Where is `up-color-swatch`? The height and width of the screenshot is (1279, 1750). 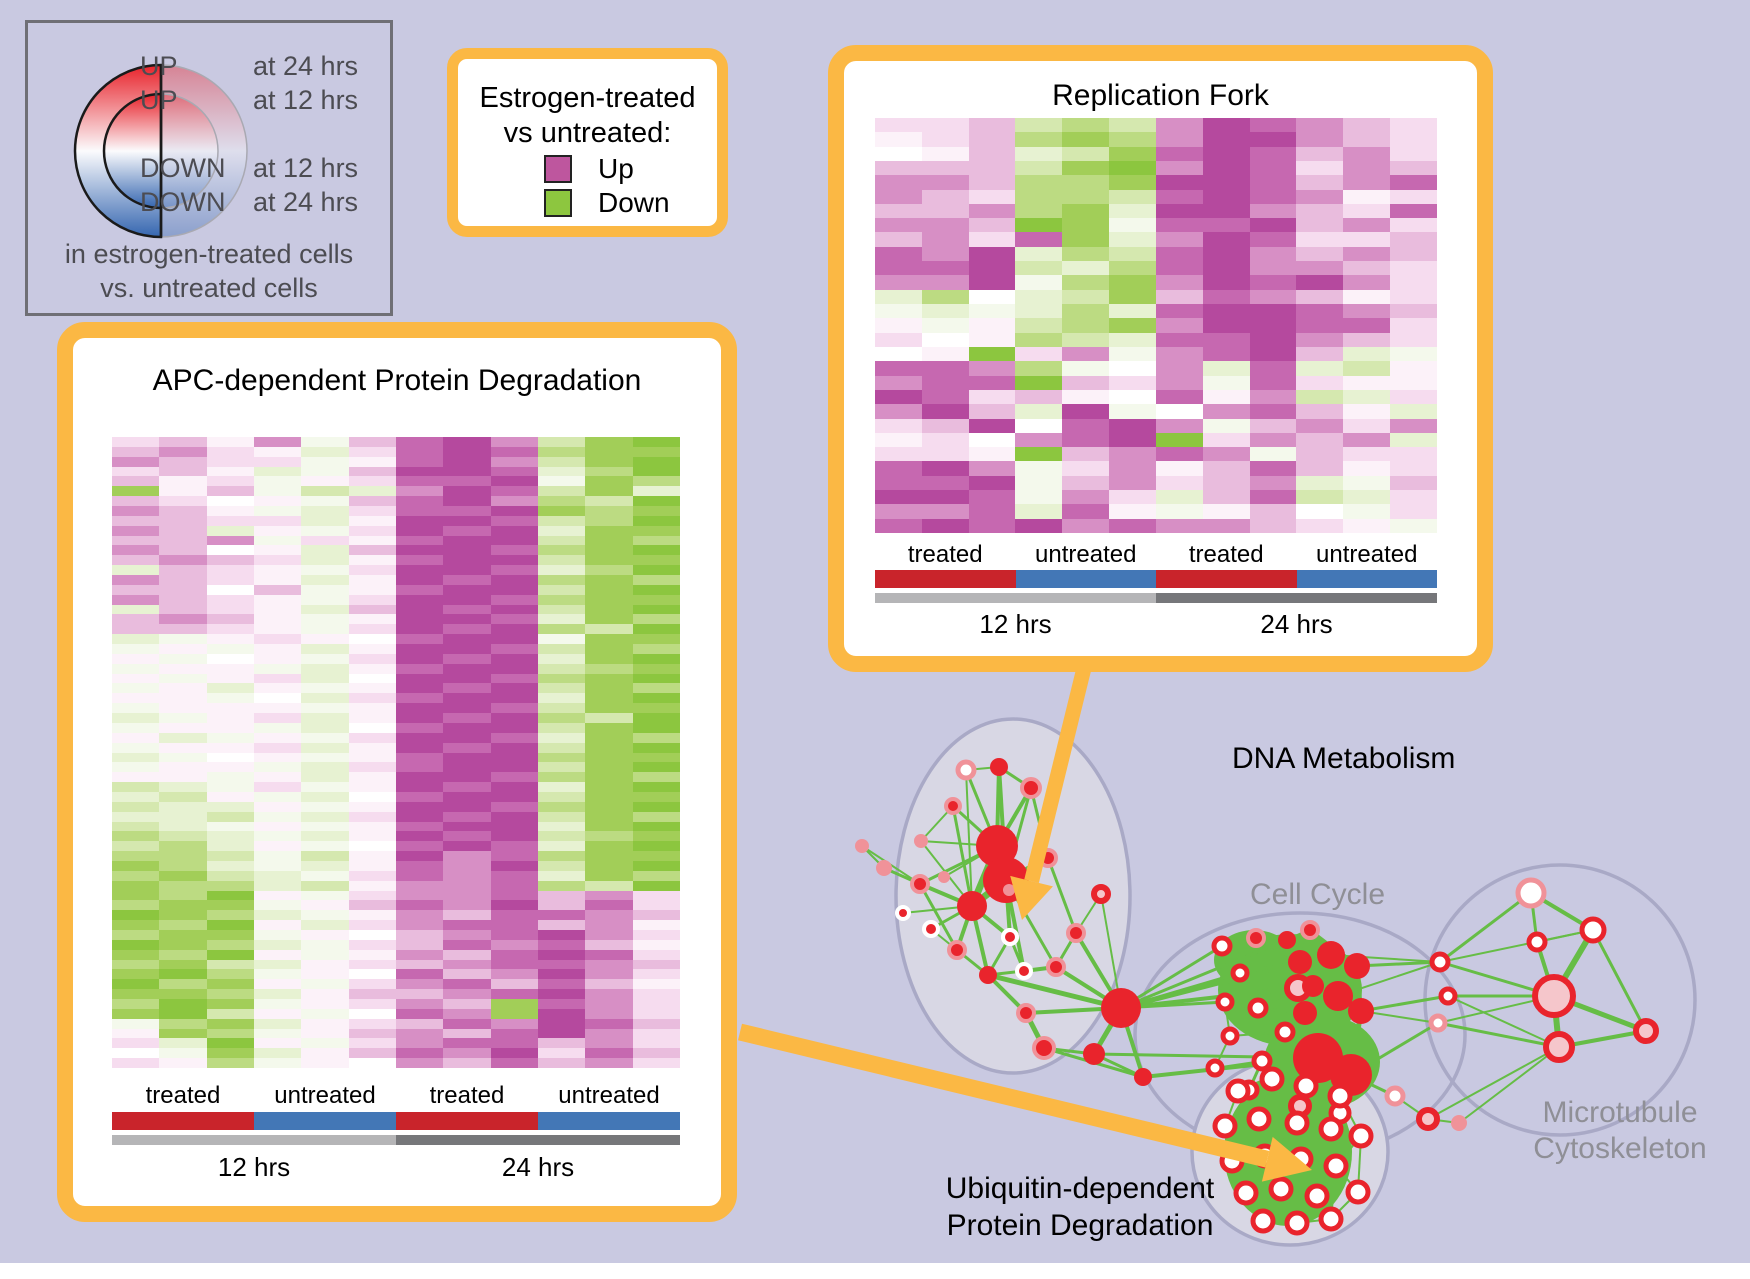
up-color-swatch is located at coordinates (558, 169).